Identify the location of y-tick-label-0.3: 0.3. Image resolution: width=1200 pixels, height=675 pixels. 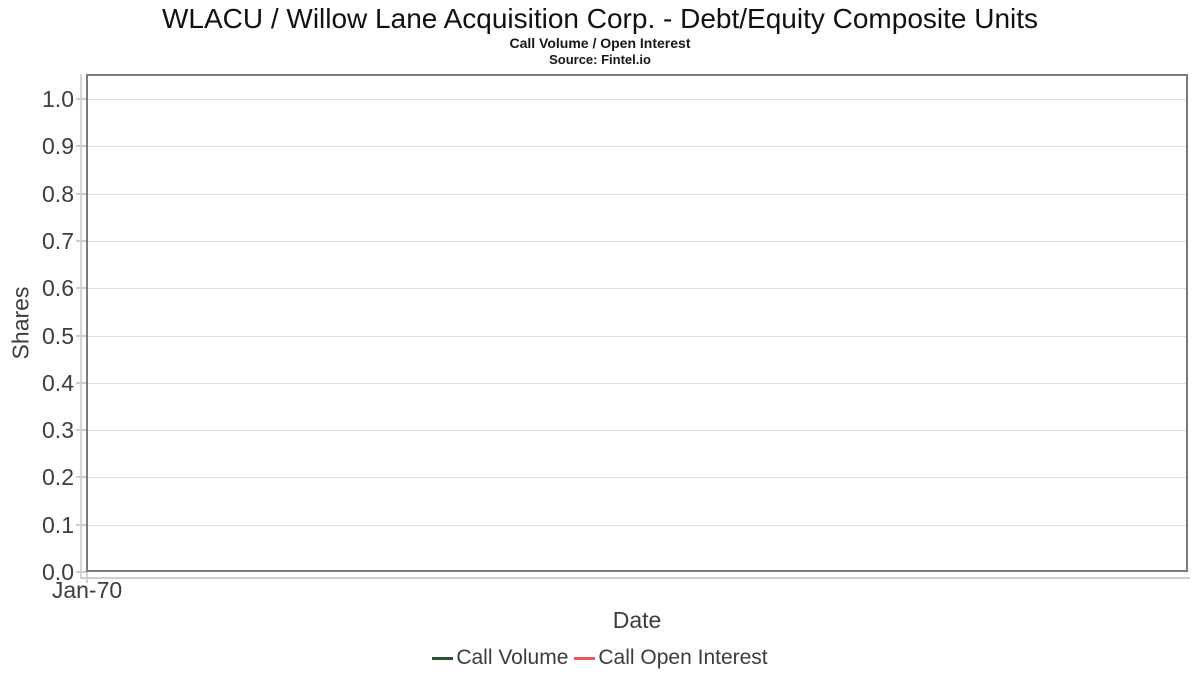
(58, 430).